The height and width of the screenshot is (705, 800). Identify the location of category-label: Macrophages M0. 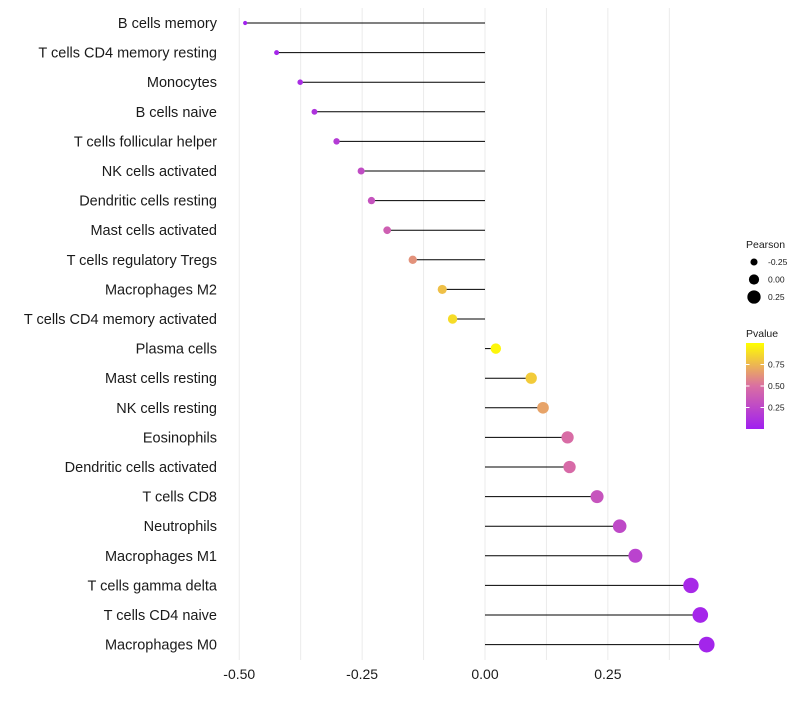
(161, 646).